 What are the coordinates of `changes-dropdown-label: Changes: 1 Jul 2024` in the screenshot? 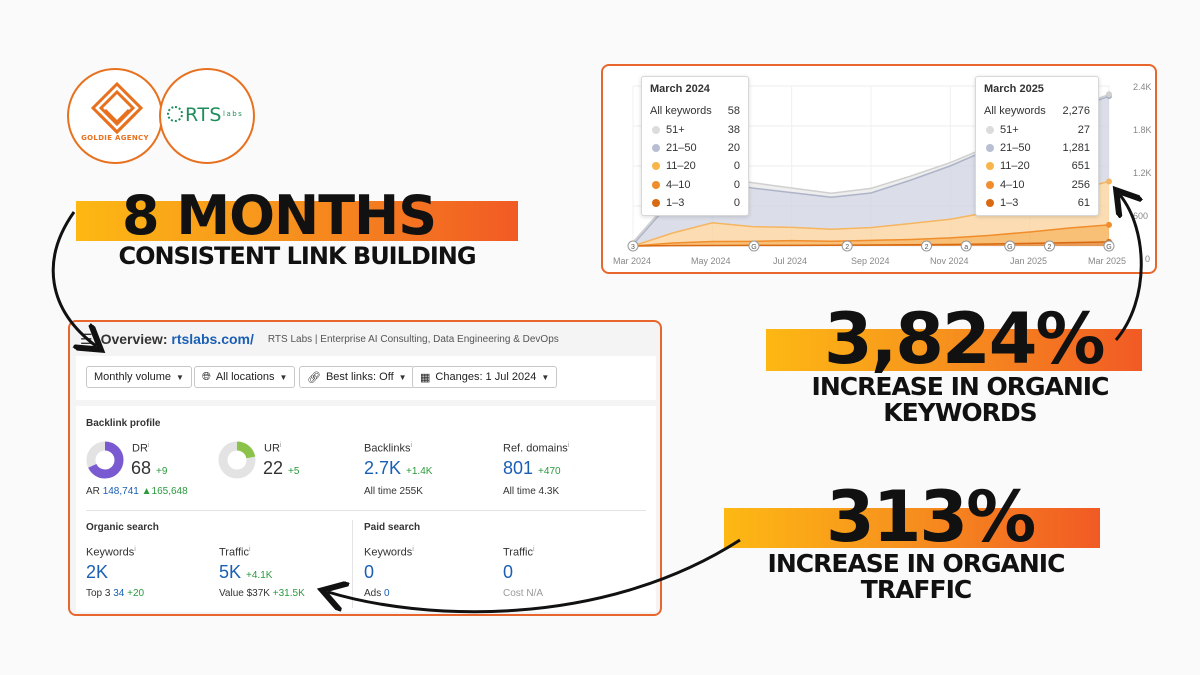 It's located at (486, 377).